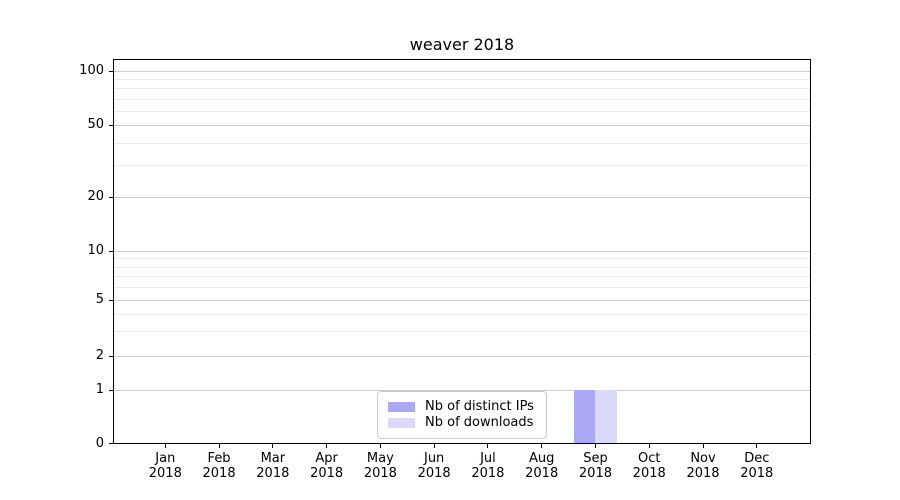 Image resolution: width=900 pixels, height=500 pixels. Describe the element at coordinates (606, 416) in the screenshot. I see `bar-downloads-sep-2018` at that location.